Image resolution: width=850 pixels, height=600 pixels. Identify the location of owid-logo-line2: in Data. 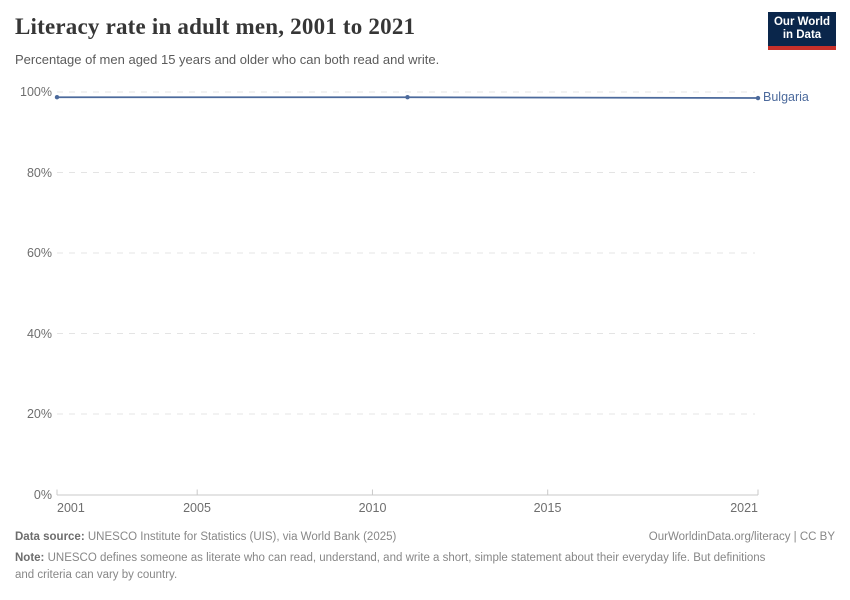
(802, 35).